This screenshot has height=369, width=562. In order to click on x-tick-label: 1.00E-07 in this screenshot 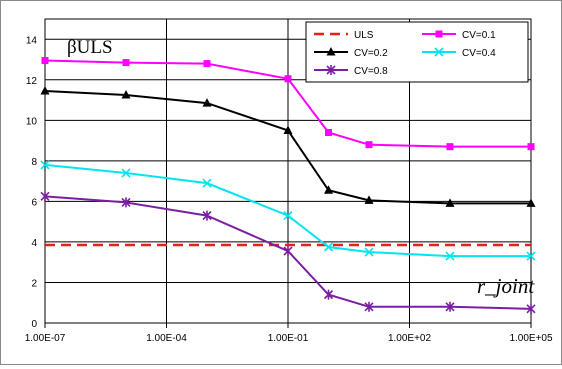, I will do `click(45, 338)`.